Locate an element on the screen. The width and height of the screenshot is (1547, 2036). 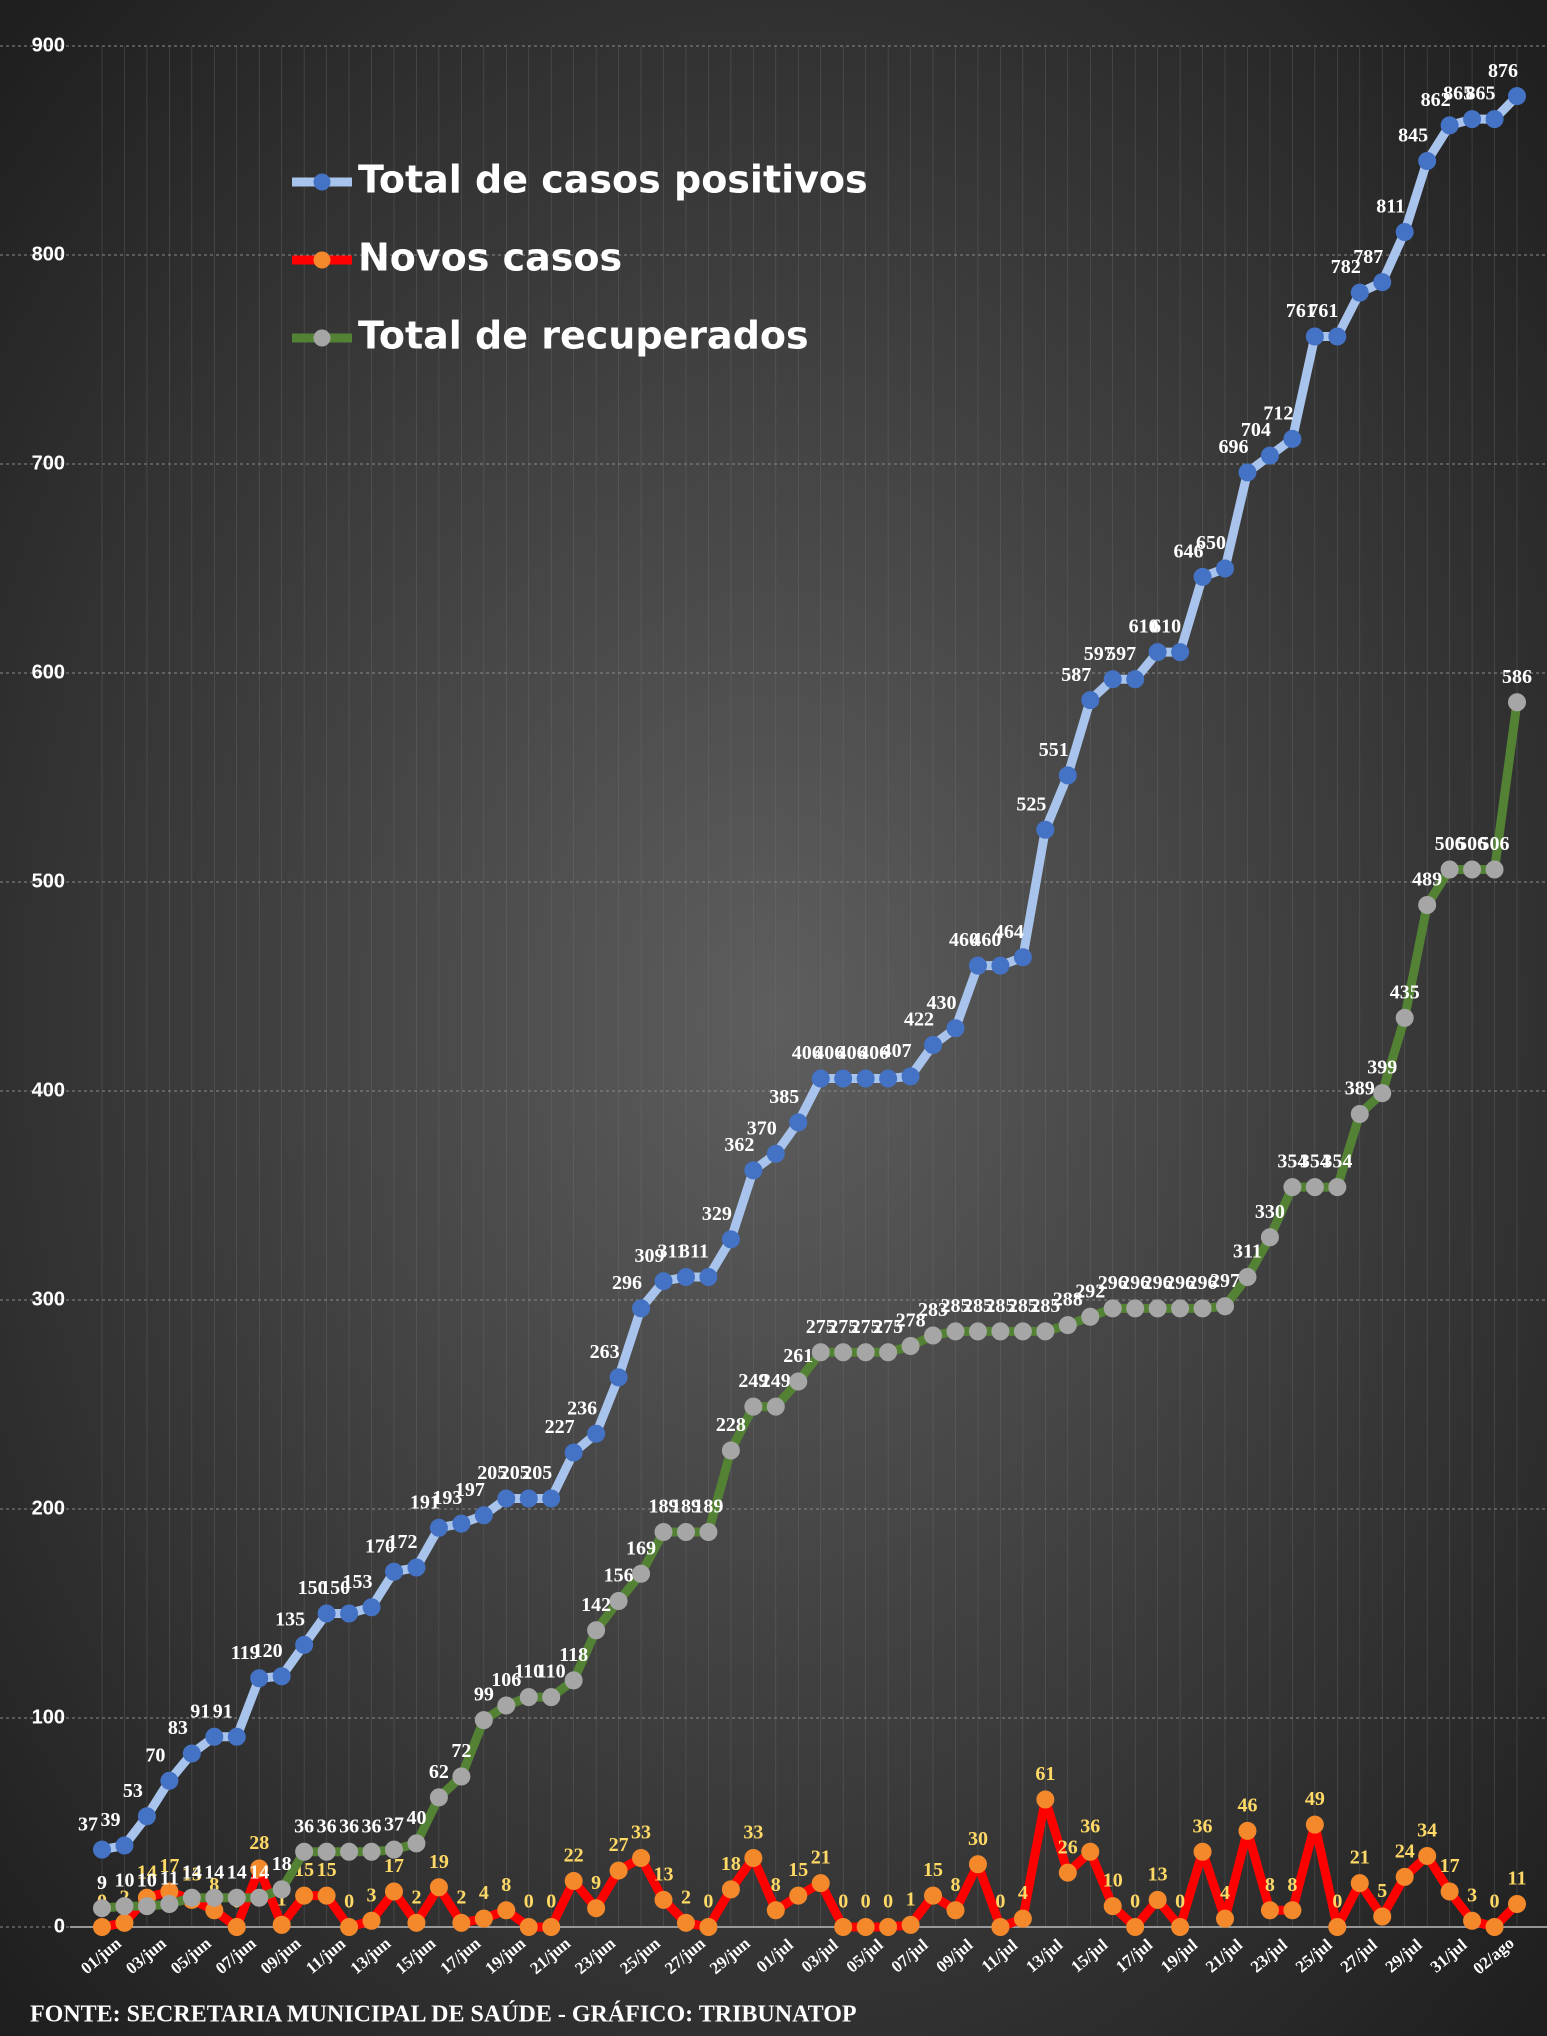
value-label: 227 is located at coordinates (560, 1427).